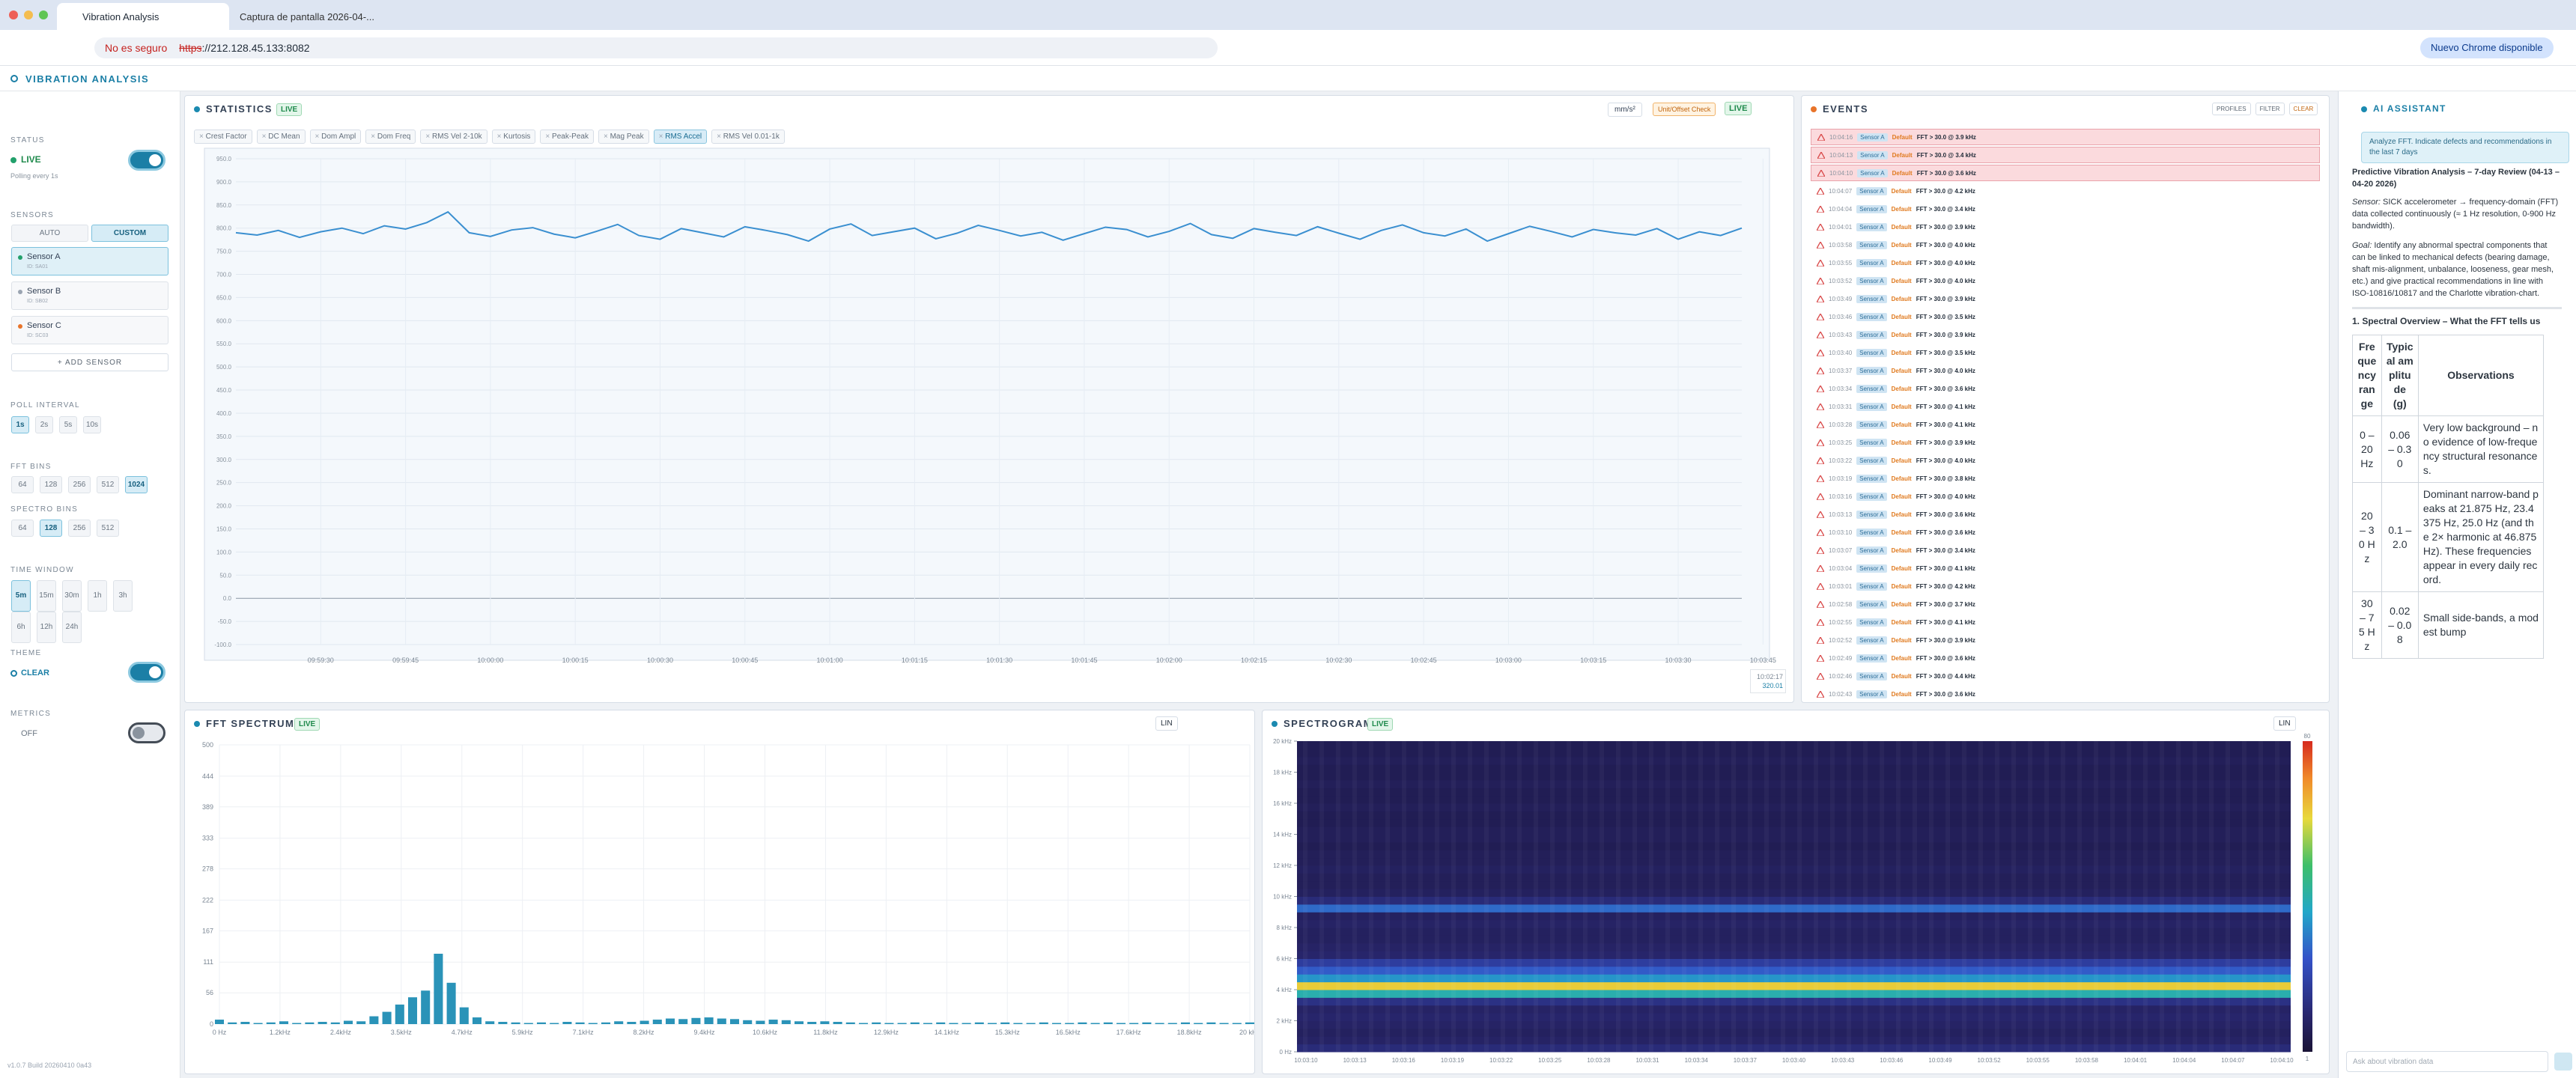  I want to click on metrics-toggle, so click(146, 732).